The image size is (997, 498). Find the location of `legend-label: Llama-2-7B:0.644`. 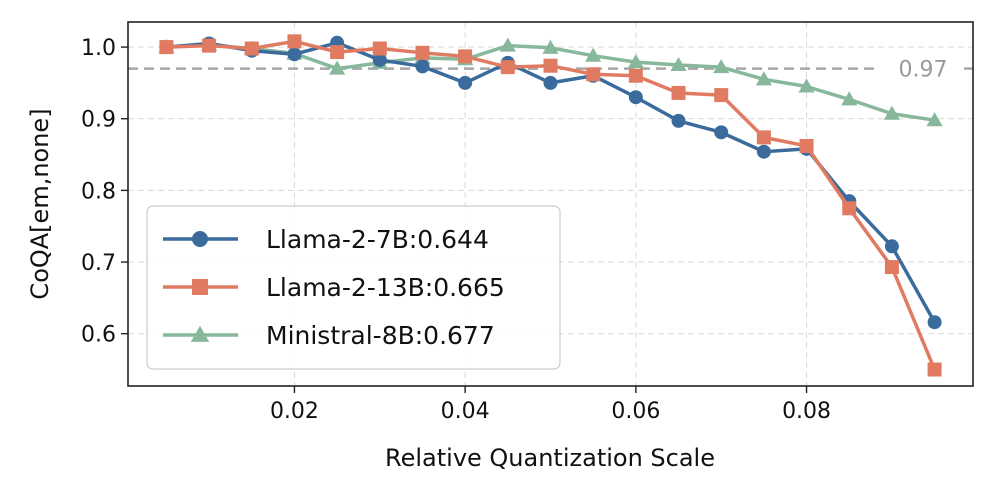

legend-label: Llama-2-7B:0.644 is located at coordinates (377, 239).